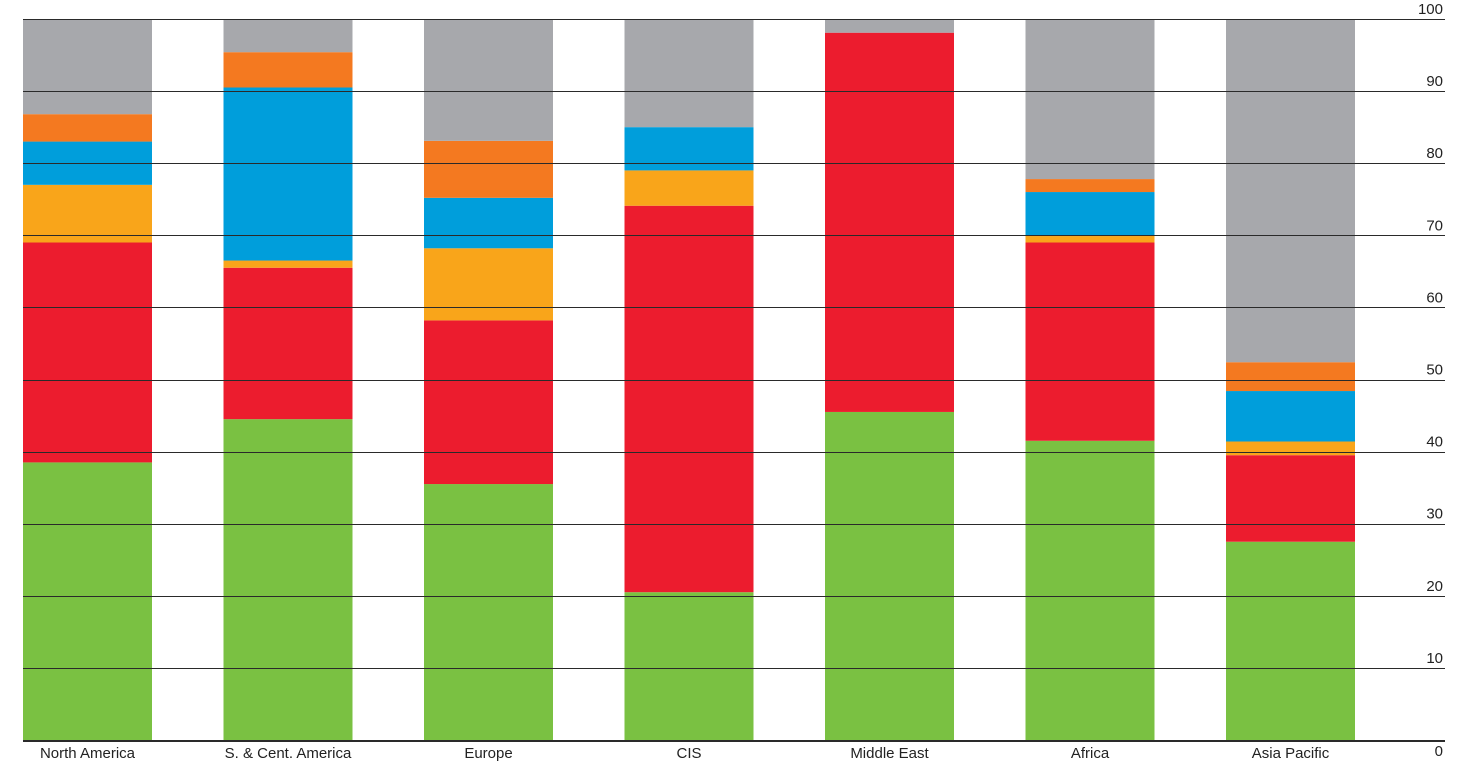 The width and height of the screenshot is (1484, 770). What do you see at coordinates (1434, 514) in the screenshot?
I see `y-tick-label: 30` at bounding box center [1434, 514].